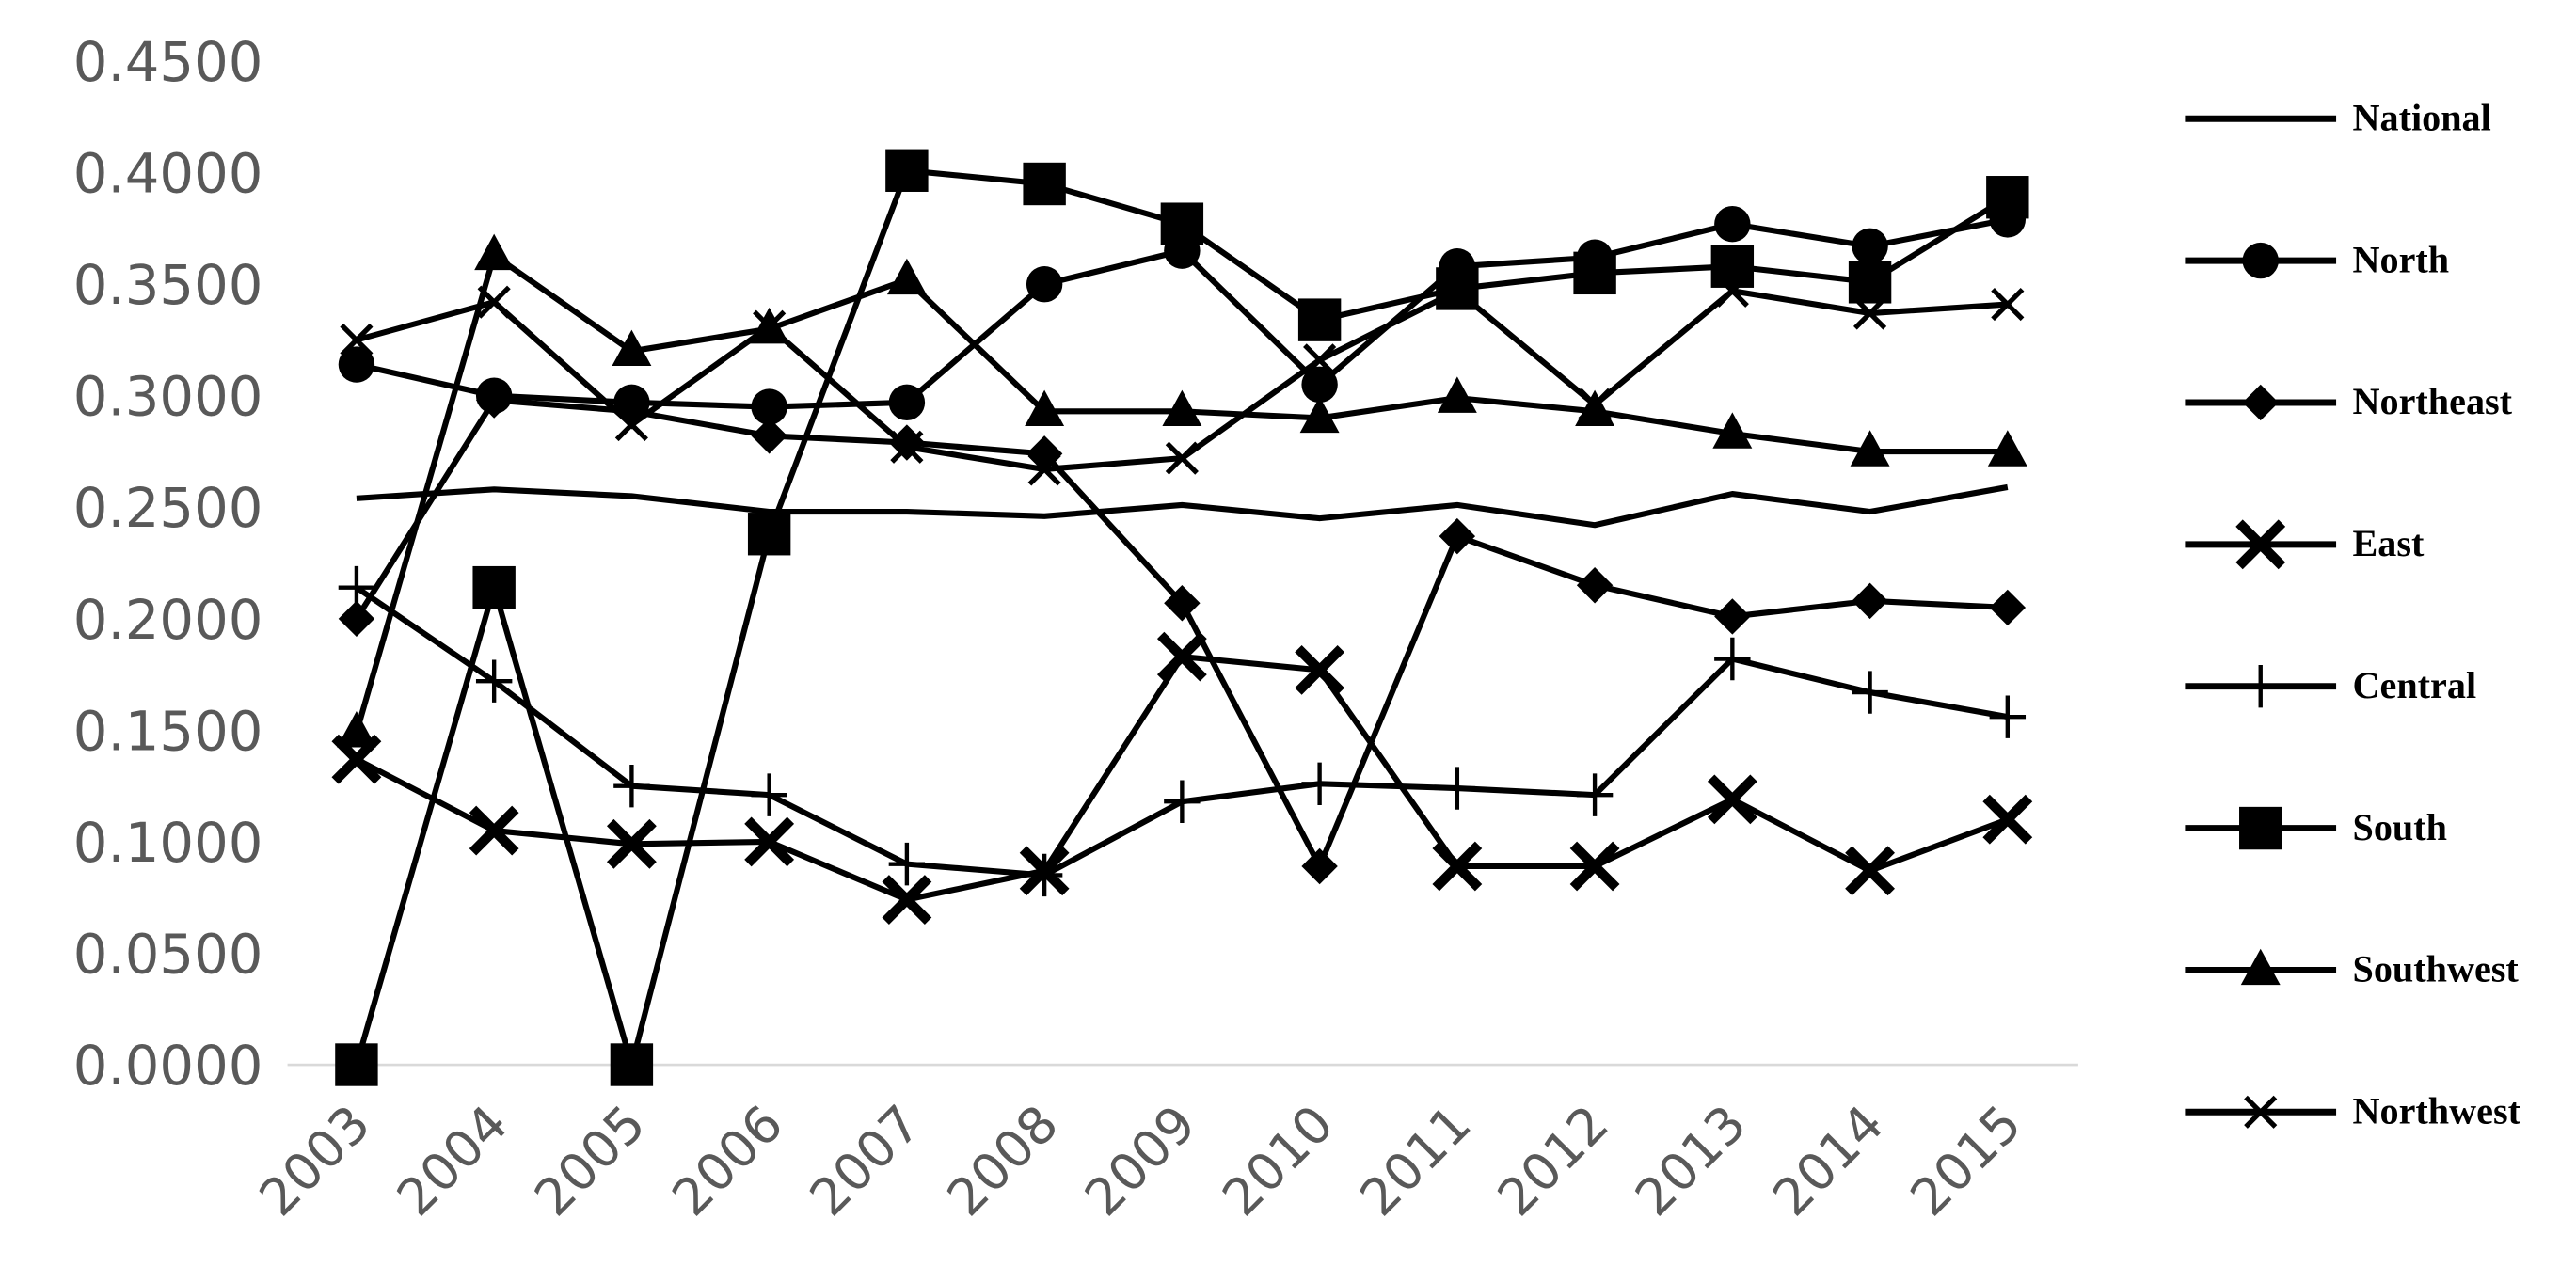 Image resolution: width=2576 pixels, height=1282 pixels. Describe the element at coordinates (1967, 1160) in the screenshot. I see `x-tick-label: 2015` at that location.